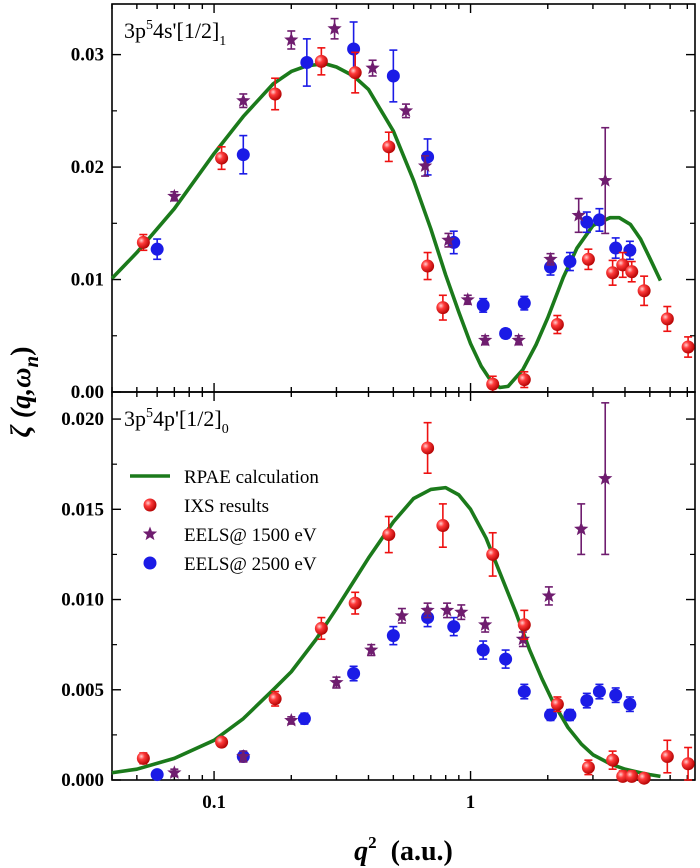  Describe the element at coordinates (87, 167) in the screenshot. I see `y-tick-label: 0.02` at that location.